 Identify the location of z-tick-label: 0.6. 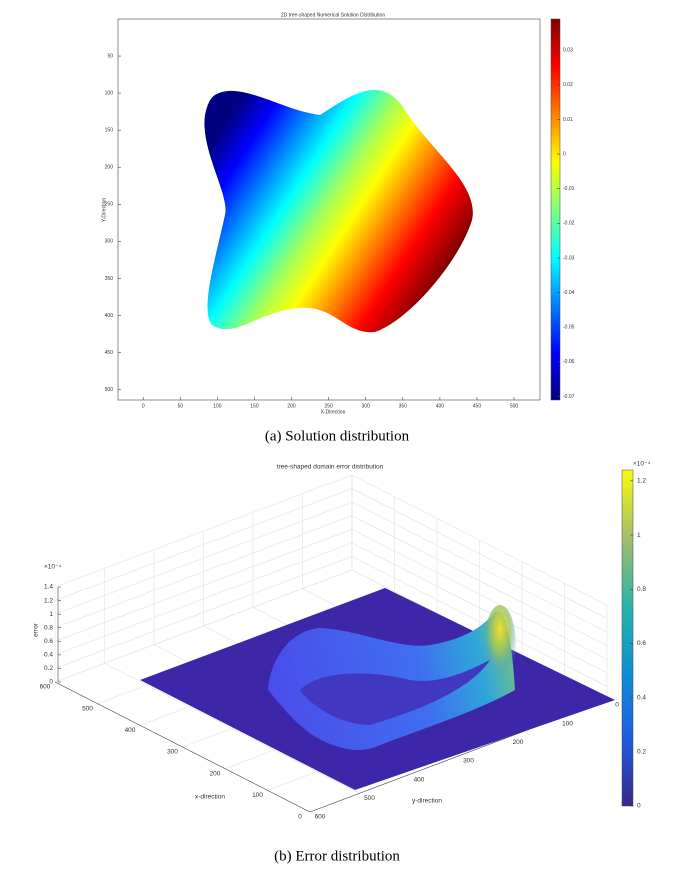
(48, 641).